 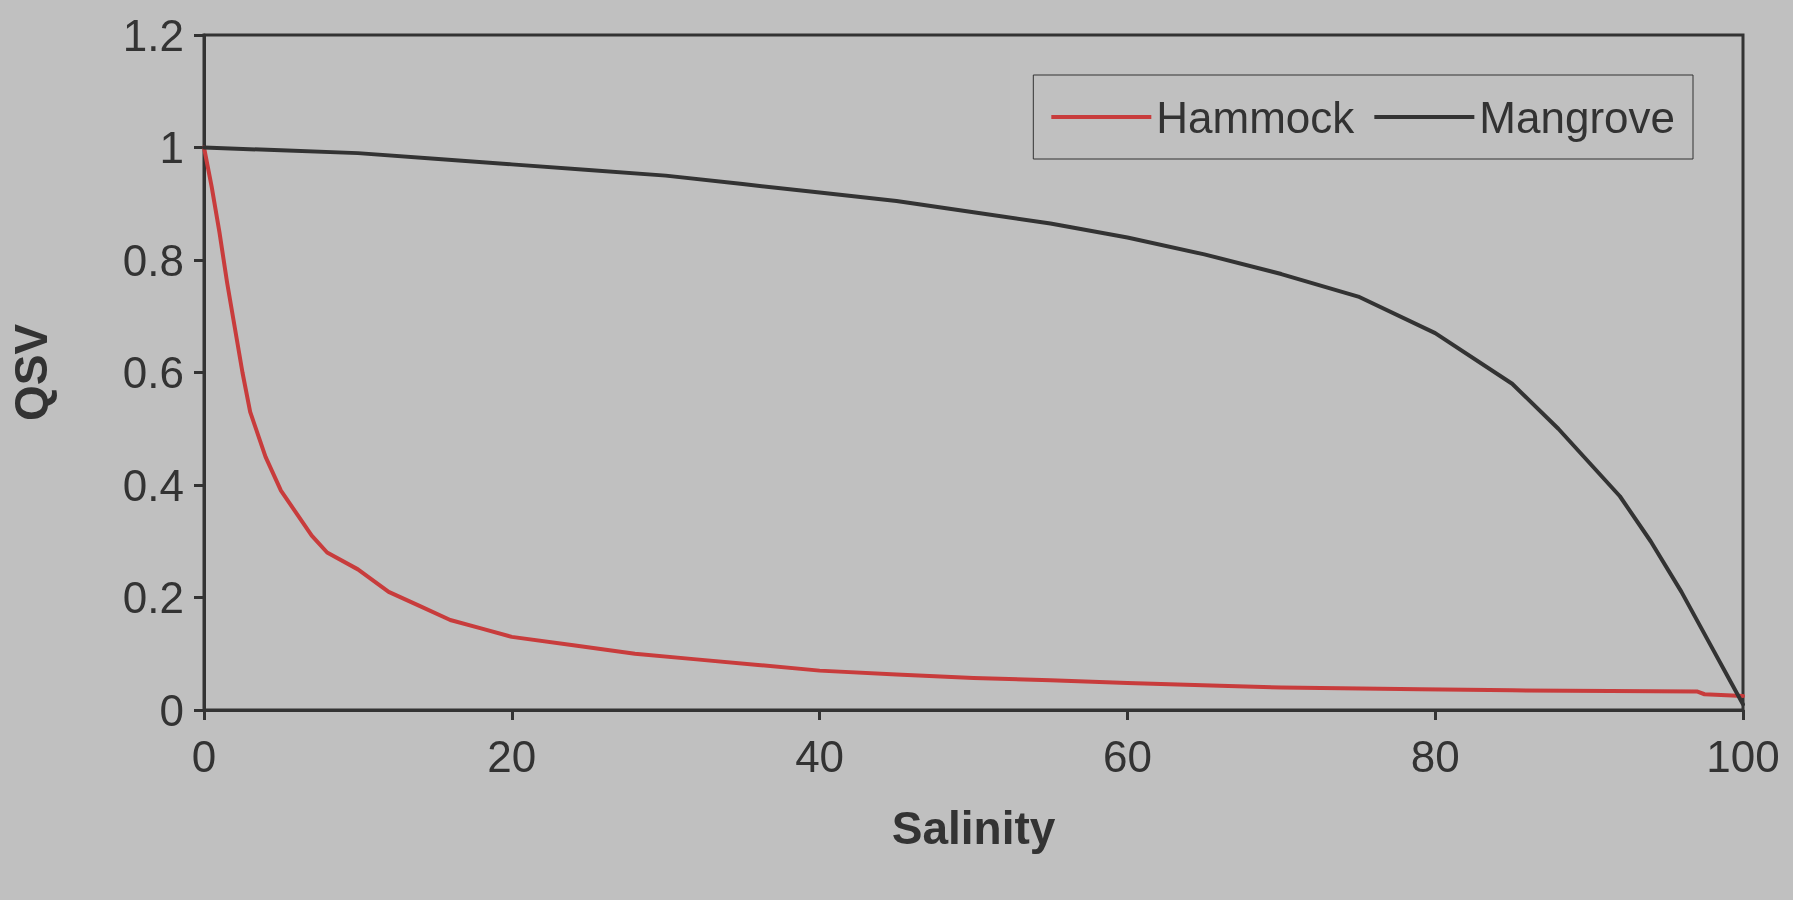 What do you see at coordinates (1256, 117) in the screenshot?
I see `legend-label: Hammock` at bounding box center [1256, 117].